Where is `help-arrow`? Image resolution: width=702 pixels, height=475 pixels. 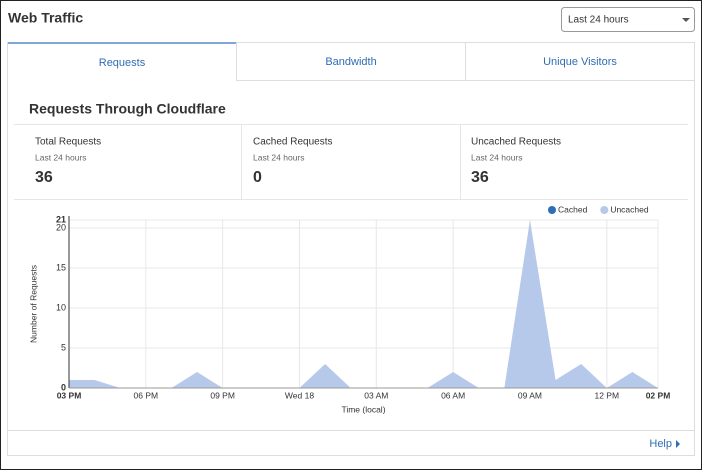
help-arrow is located at coordinates (678, 444).